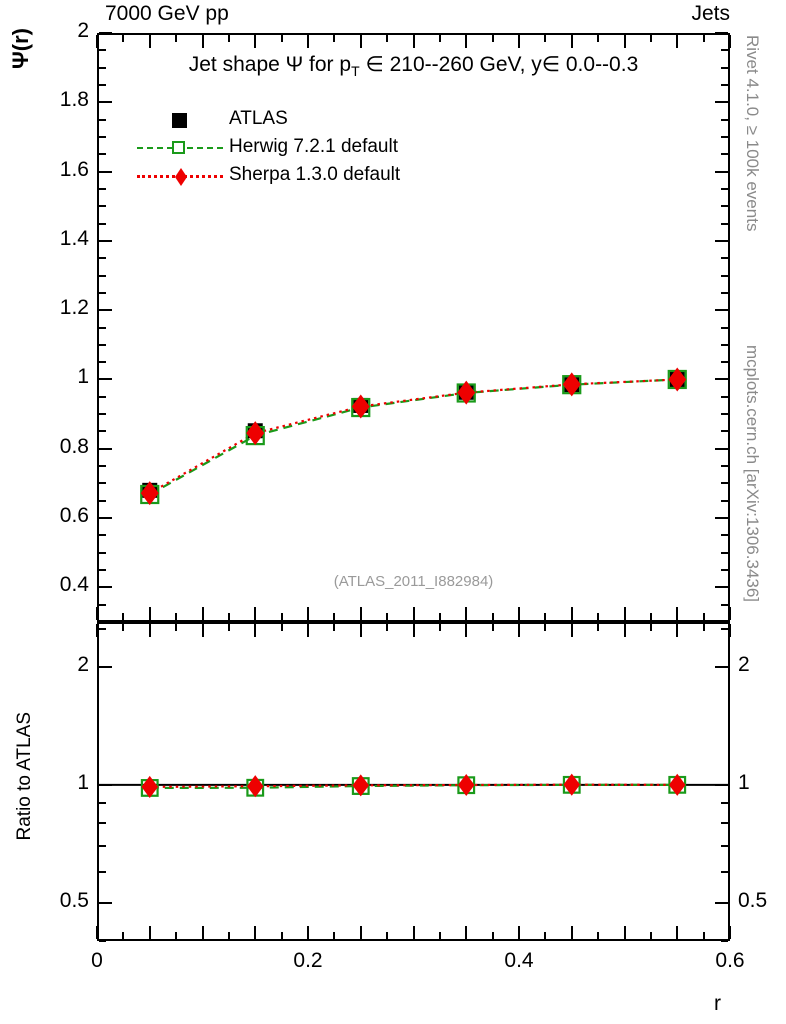 Image resolution: width=786 pixels, height=1024 pixels. I want to click on ratio-y-tick-label-right: 1, so click(744, 782).